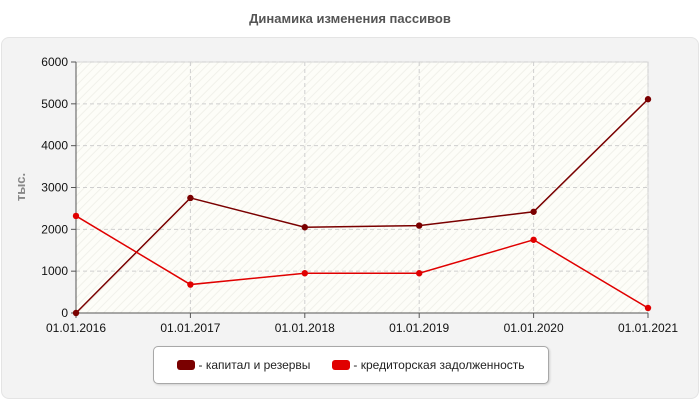 This screenshot has width=700, height=400. What do you see at coordinates (190, 328) in the screenshot?
I see `x-tick-label: 01.01.2017` at bounding box center [190, 328].